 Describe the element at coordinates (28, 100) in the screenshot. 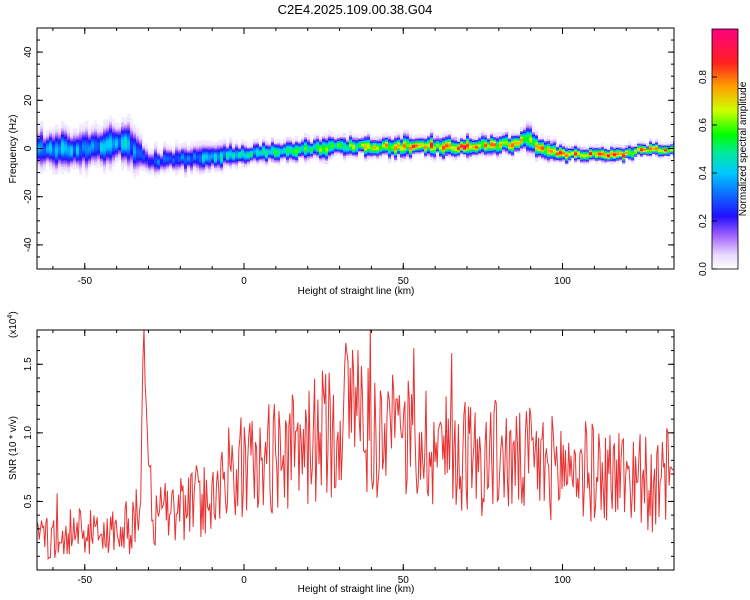

I see `spectrogram-y-tick-label: 20` at that location.